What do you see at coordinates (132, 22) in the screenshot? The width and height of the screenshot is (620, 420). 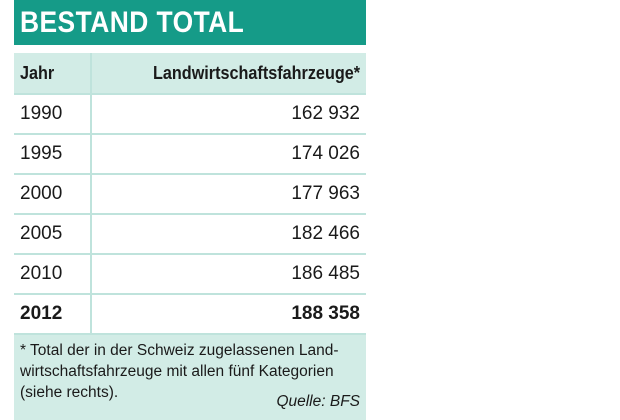 I see `box-title-text: BESTAND TOTAL` at bounding box center [132, 22].